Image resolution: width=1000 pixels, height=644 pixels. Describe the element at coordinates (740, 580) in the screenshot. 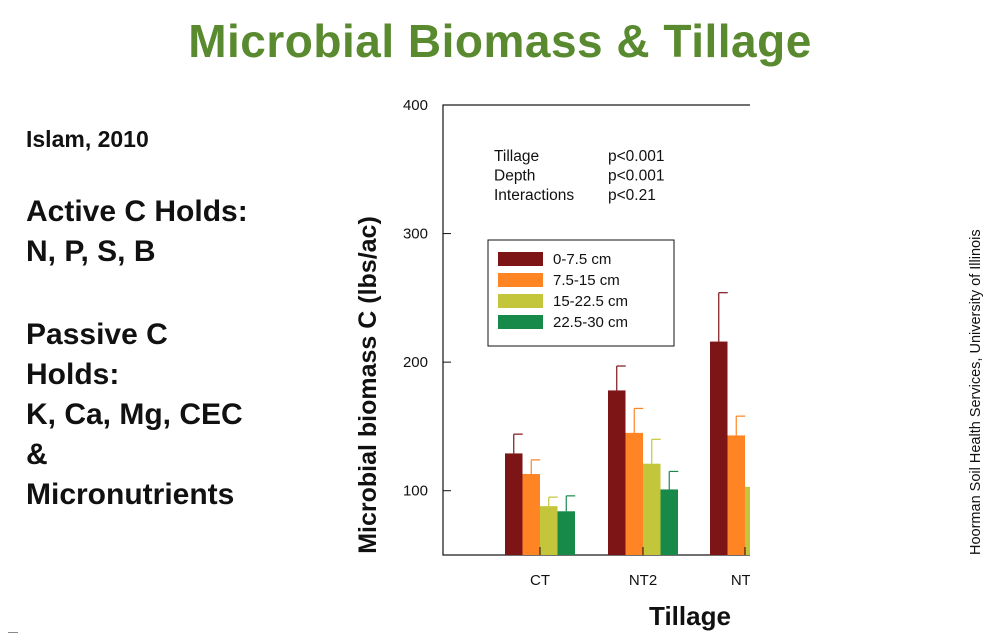

I see `x-tick-label: NT8` at that location.